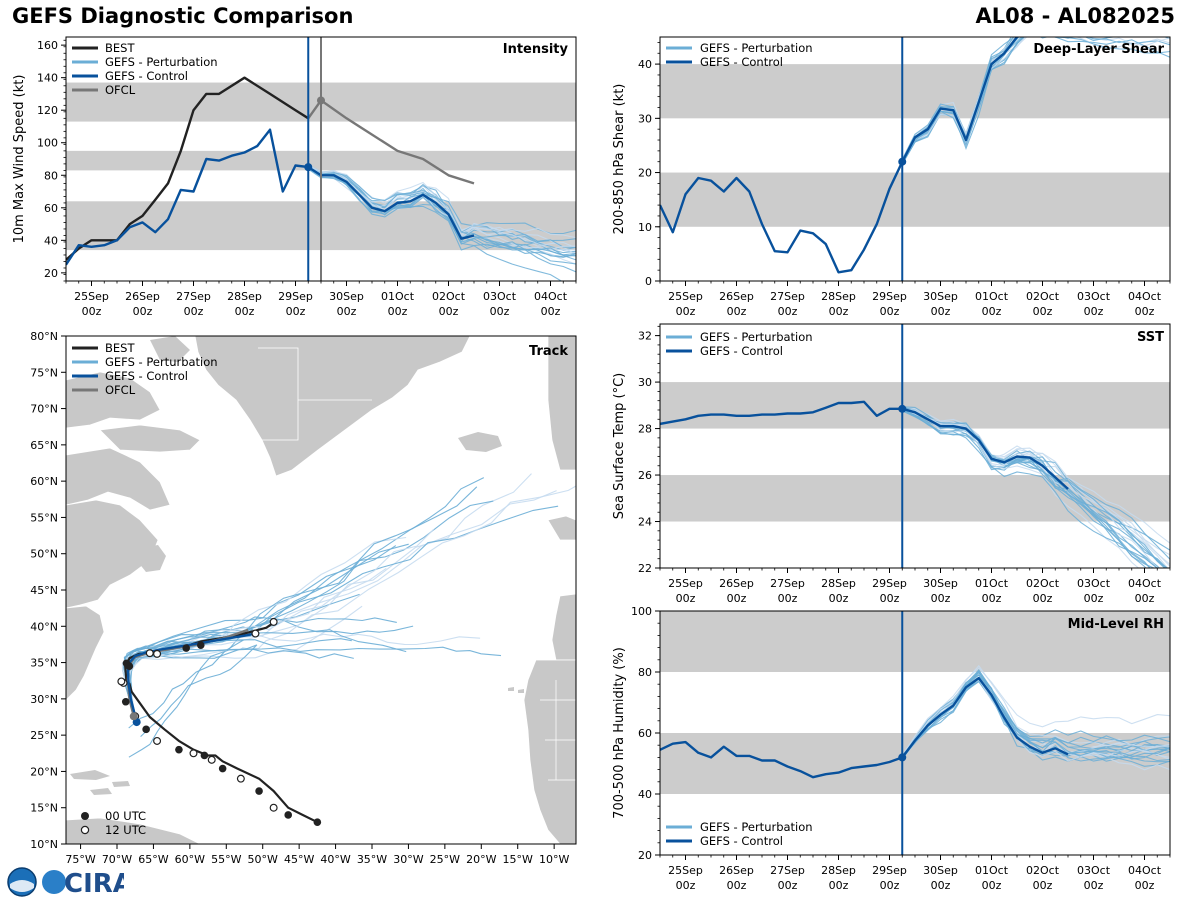  I want to click on rh-xtick-label: 25Sep, so click(685, 870).